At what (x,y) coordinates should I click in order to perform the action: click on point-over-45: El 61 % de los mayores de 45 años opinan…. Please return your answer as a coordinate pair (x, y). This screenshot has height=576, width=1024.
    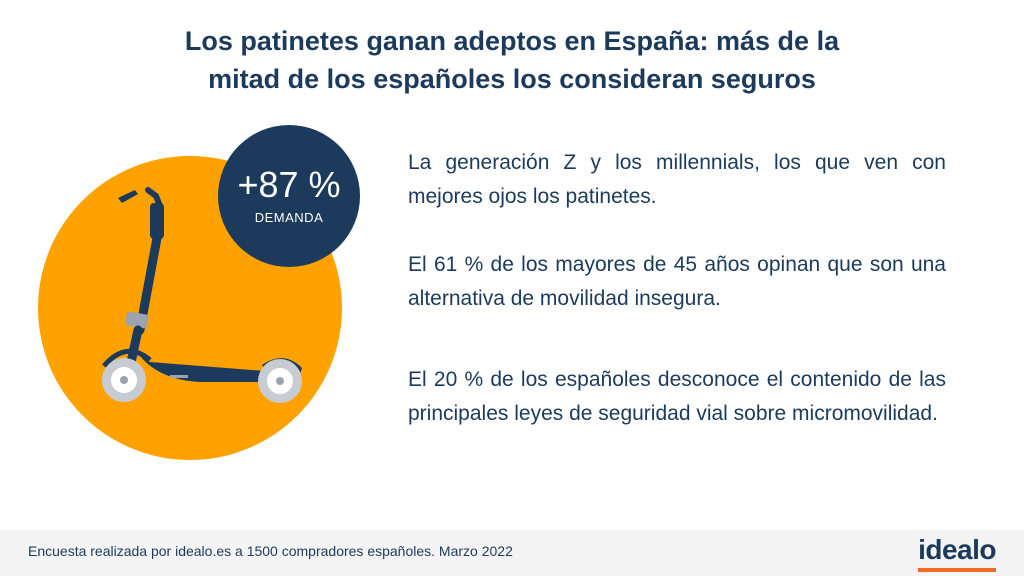
    Looking at the image, I should click on (677, 281).